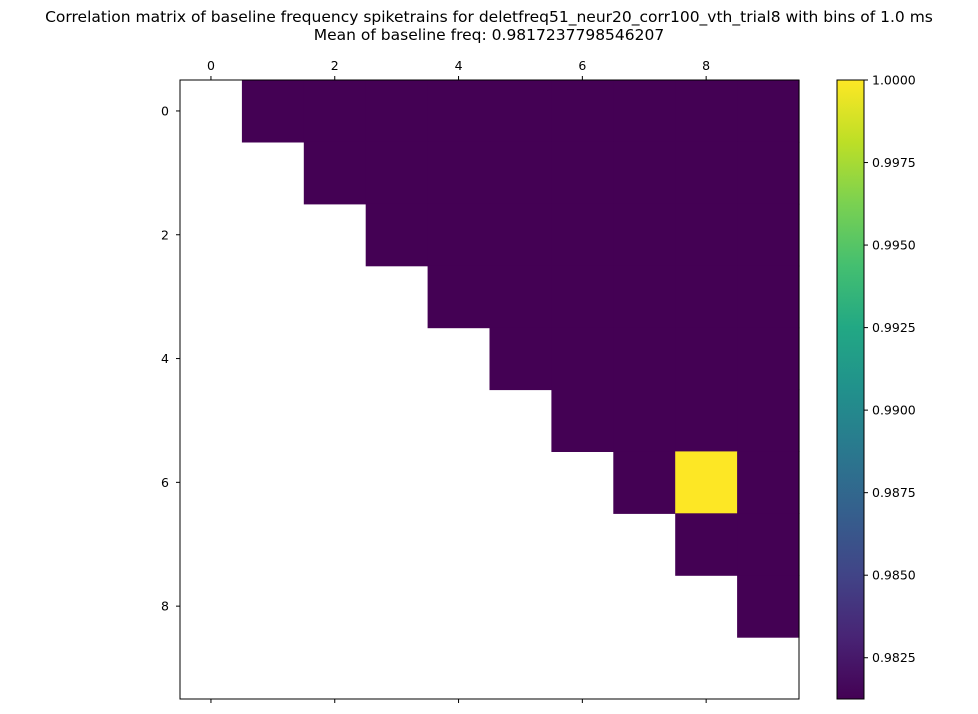 The height and width of the screenshot is (714, 978). I want to click on y-tick-label: 2, so click(165, 234).